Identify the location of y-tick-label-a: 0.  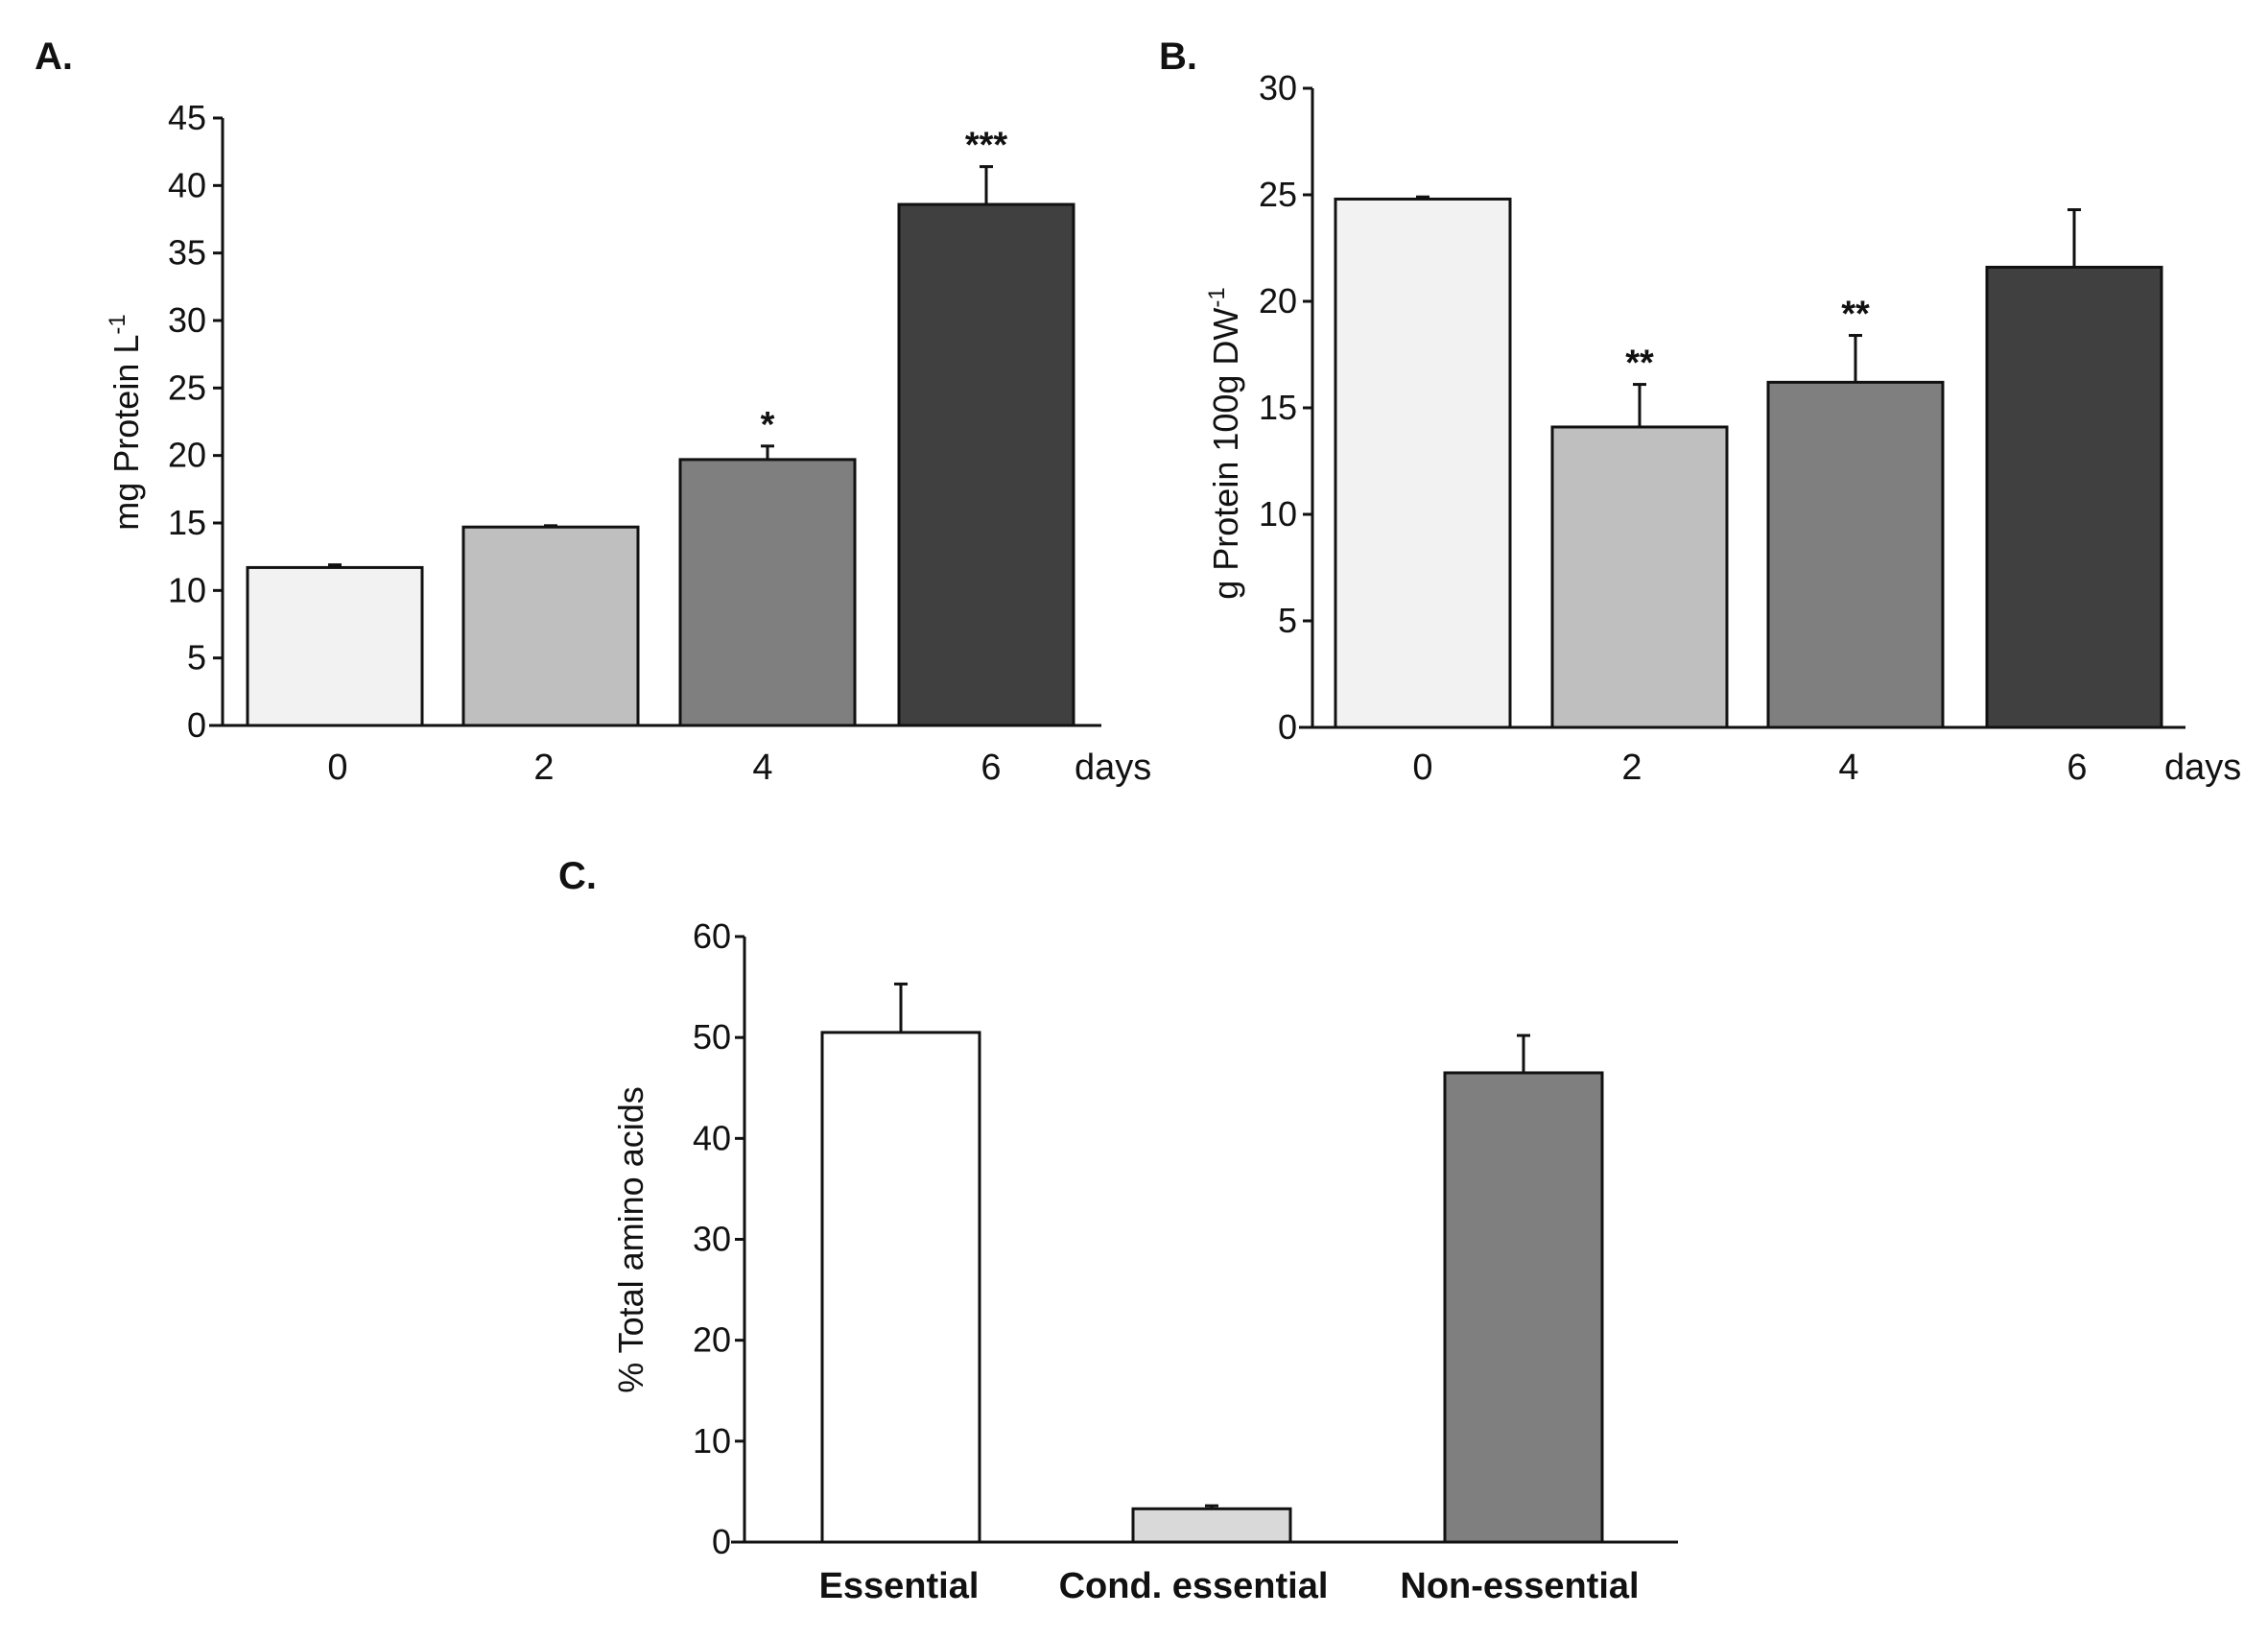
(196, 725).